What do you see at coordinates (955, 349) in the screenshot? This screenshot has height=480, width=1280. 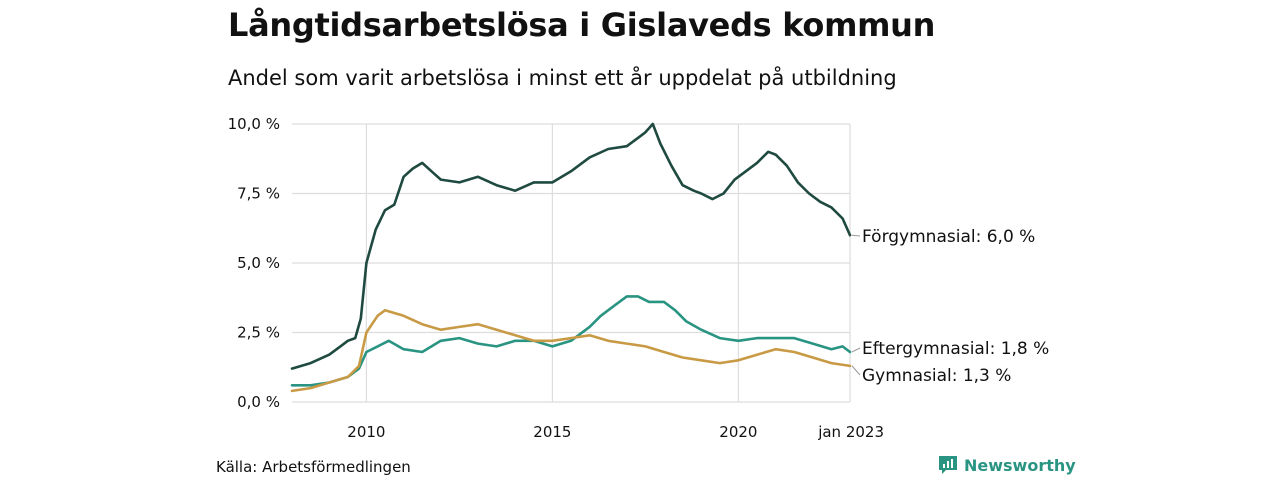 I see `series-end-label: Eftergymnasial: 1,8 %` at bounding box center [955, 349].